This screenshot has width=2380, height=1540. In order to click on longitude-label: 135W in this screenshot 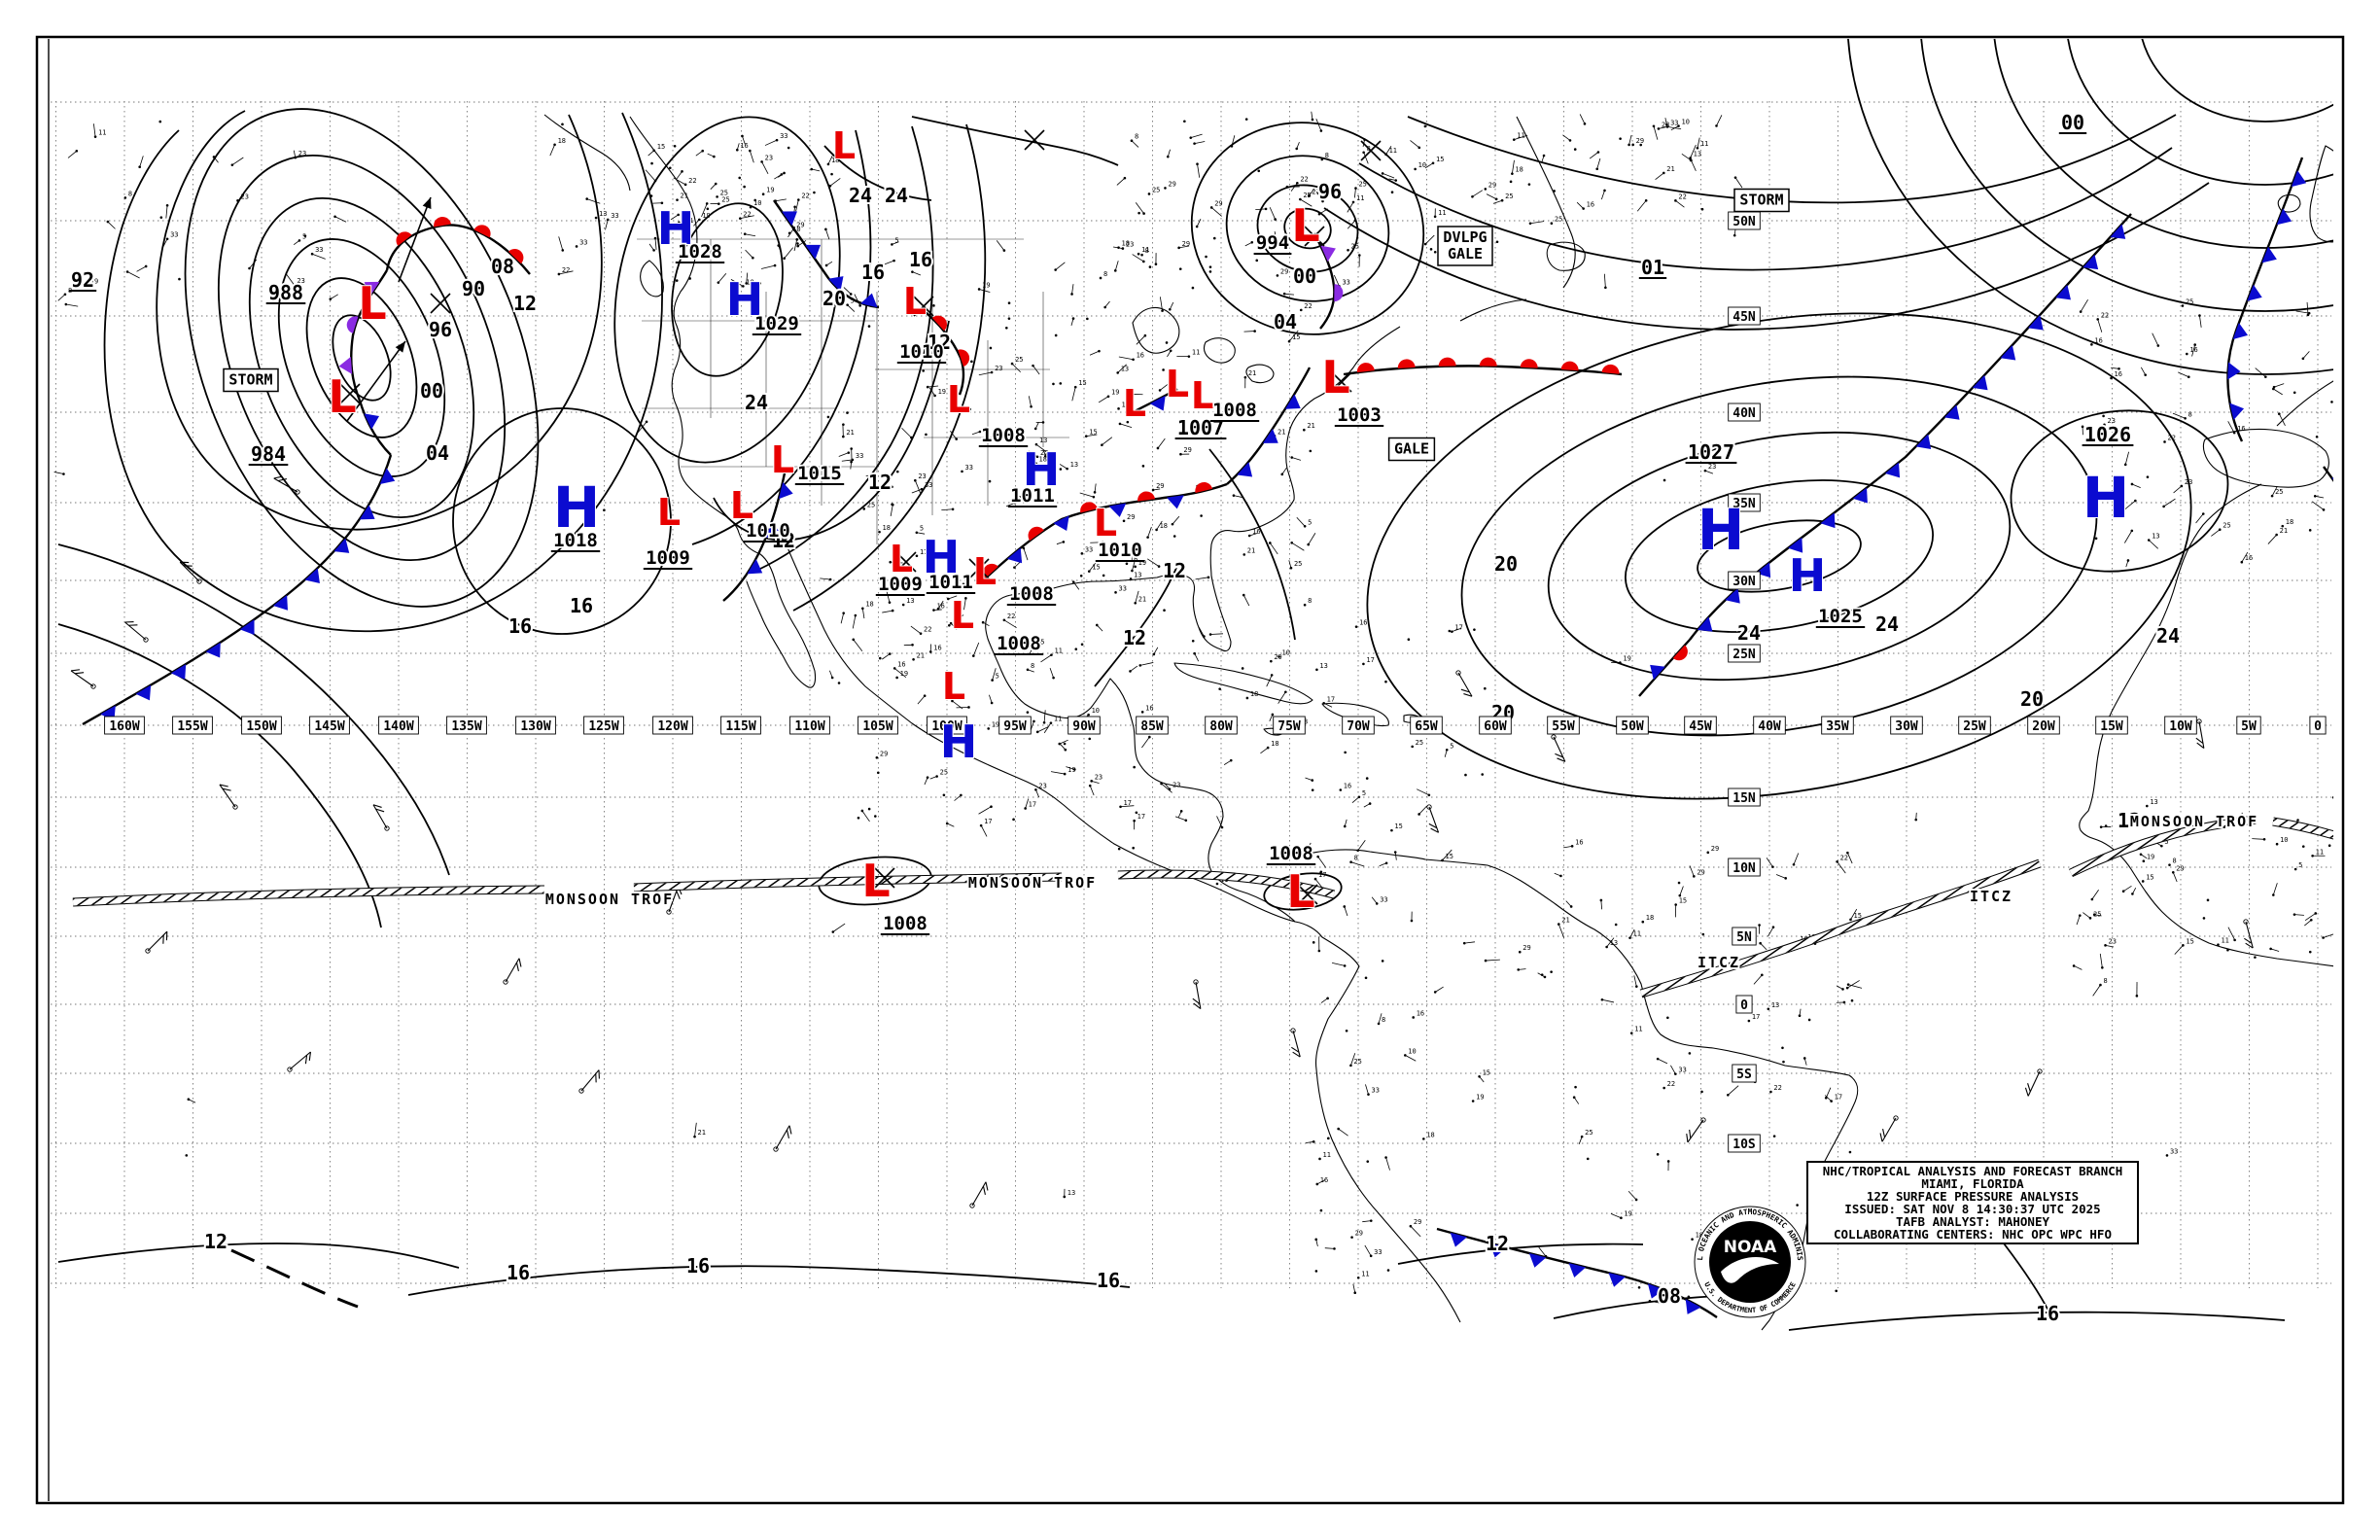, I will do `click(466, 726)`.